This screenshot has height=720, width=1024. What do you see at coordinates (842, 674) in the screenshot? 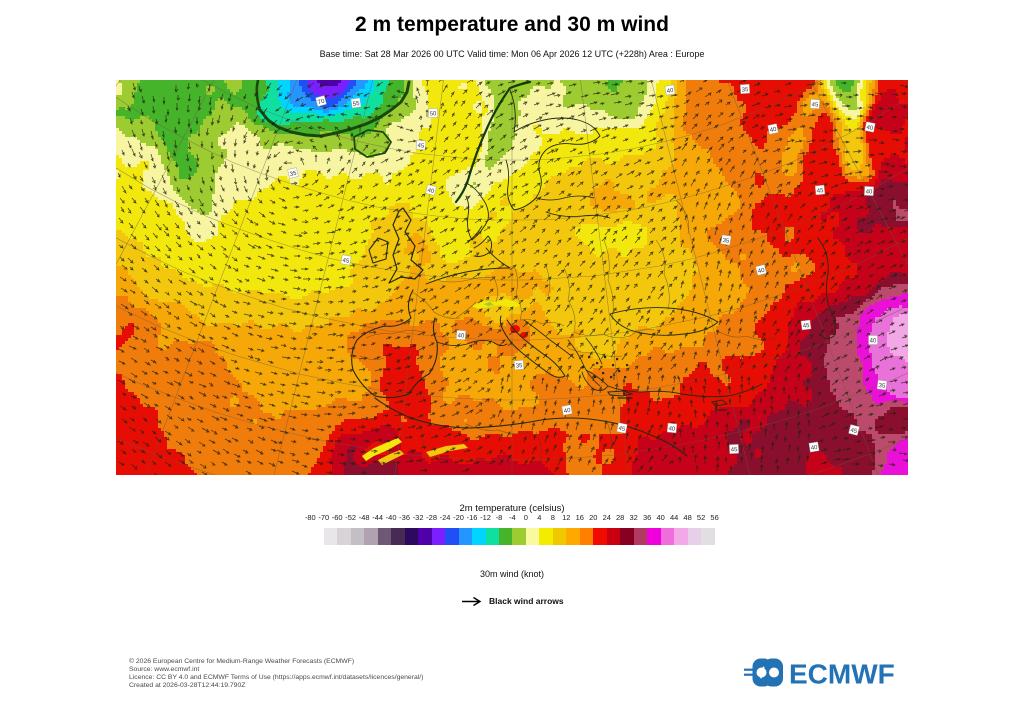
I see `svg-text: ECMWF` at bounding box center [842, 674].